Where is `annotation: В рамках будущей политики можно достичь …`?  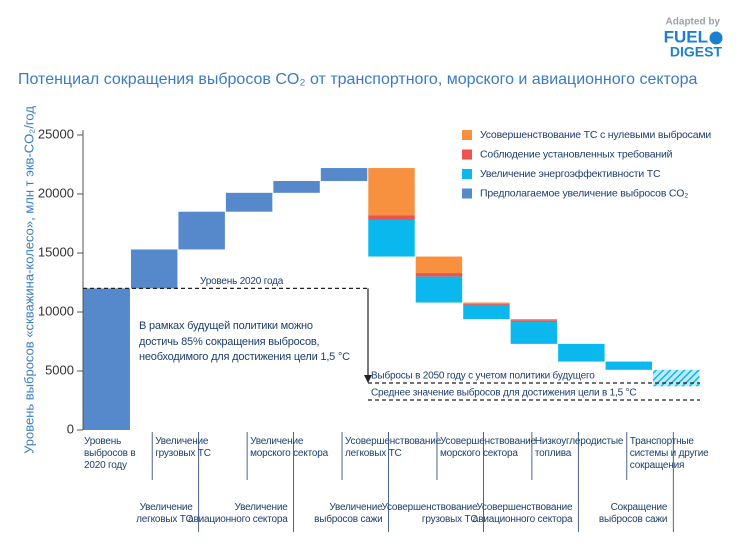 annotation: В рамках будущей политики можно достичь … is located at coordinates (244, 341).